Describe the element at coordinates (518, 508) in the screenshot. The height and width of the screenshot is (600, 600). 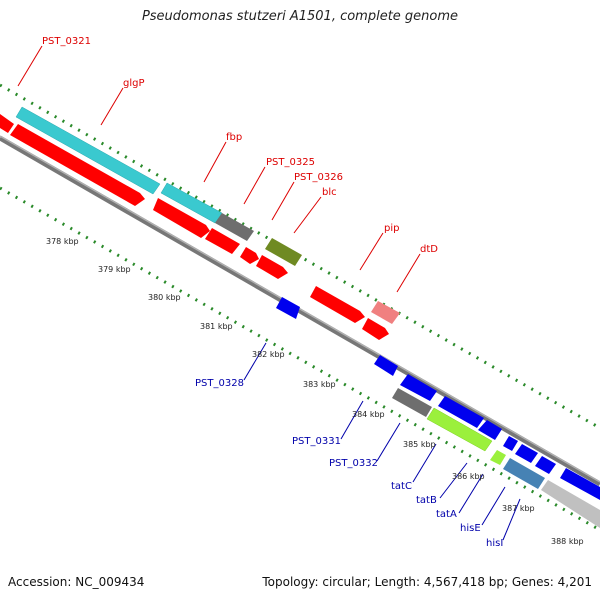
I see `tick-label: 387 kbp` at that location.